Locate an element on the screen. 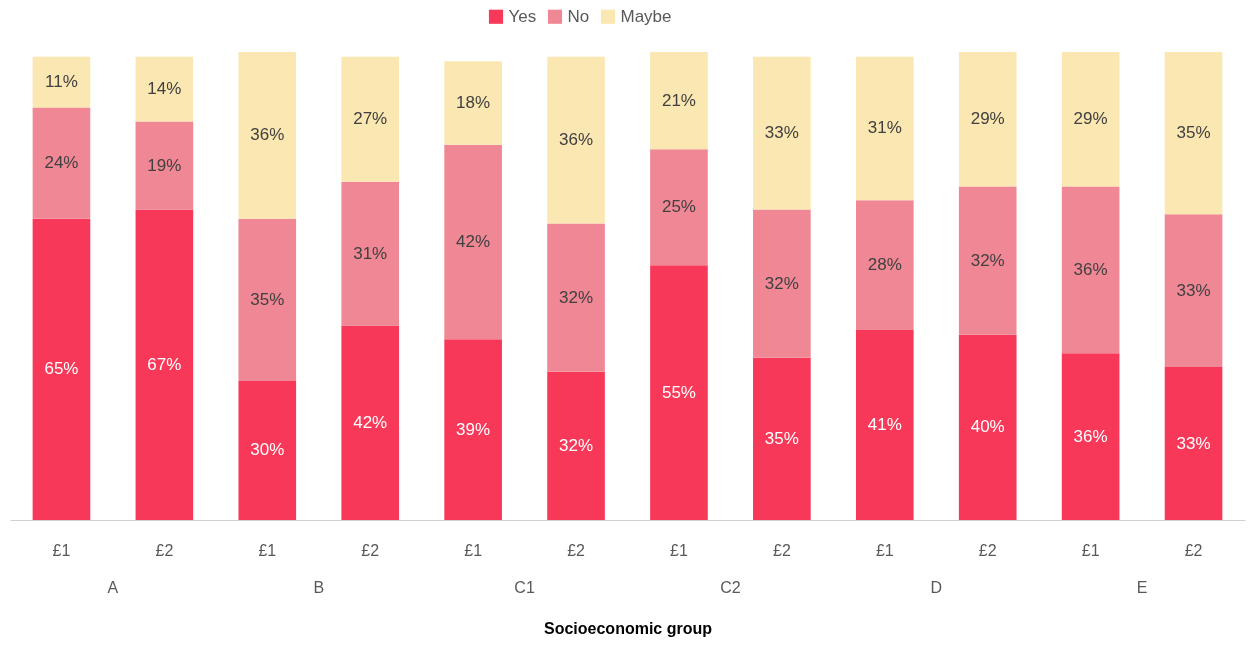 This screenshot has height=646, width=1255. data-label: 25% is located at coordinates (678, 207).